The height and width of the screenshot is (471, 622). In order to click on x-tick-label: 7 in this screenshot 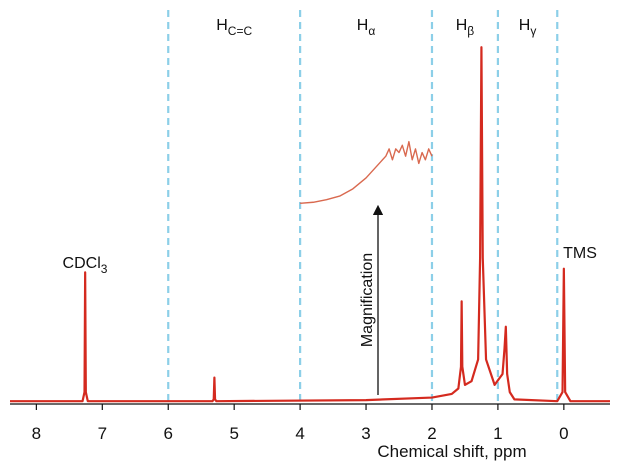, I will do `click(102, 433)`.